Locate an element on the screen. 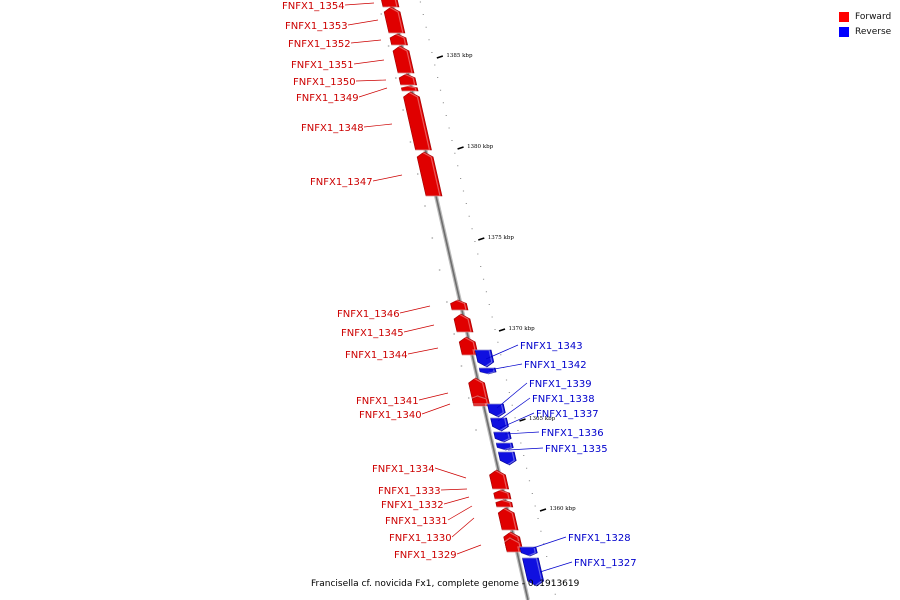 This screenshot has height=600, width=900. gene-label-fnfx1_1353: FNFX1_1353 is located at coordinates (316, 26).